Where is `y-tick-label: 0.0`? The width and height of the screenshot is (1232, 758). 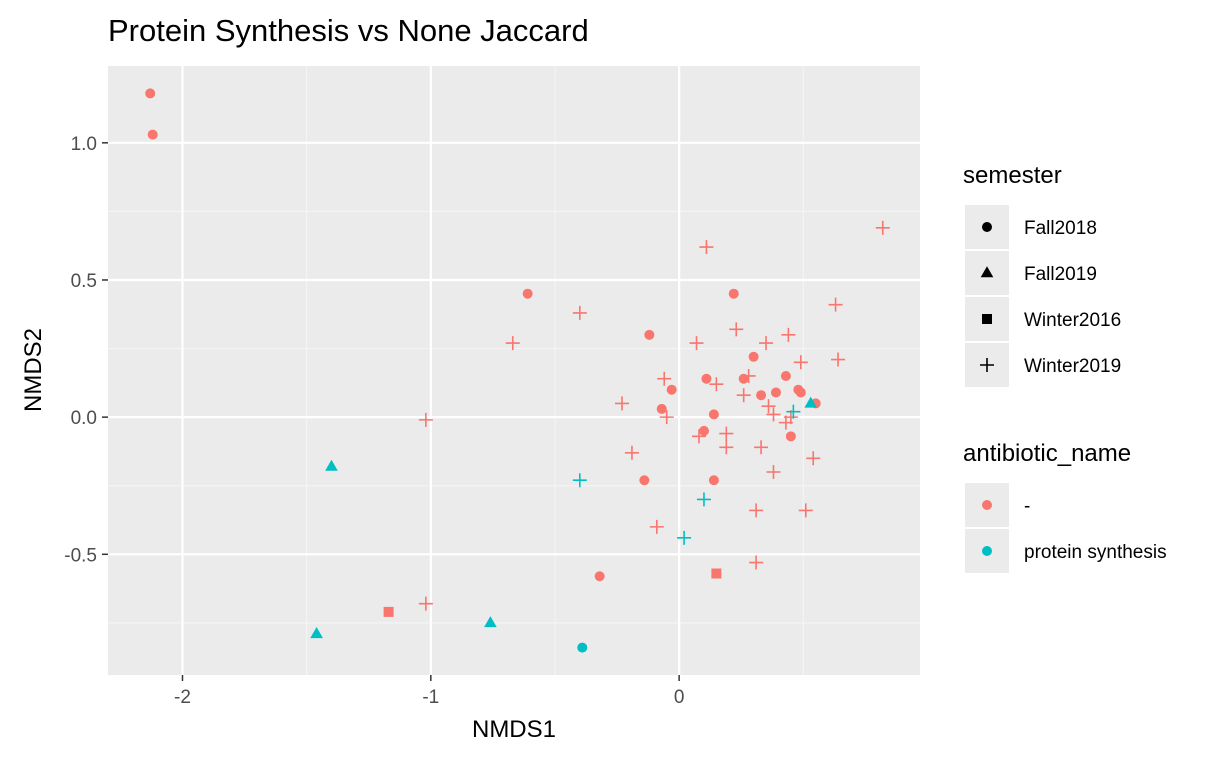
y-tick-label: 0.0 is located at coordinates (84, 418).